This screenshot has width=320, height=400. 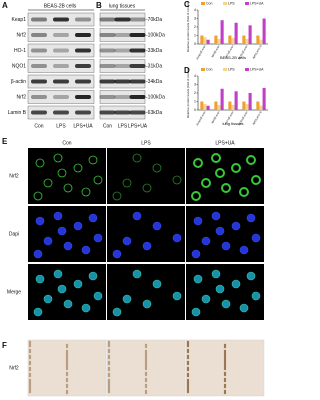 I want to click on blot-title: BEAS-2B cells, so click(x=60, y=6).